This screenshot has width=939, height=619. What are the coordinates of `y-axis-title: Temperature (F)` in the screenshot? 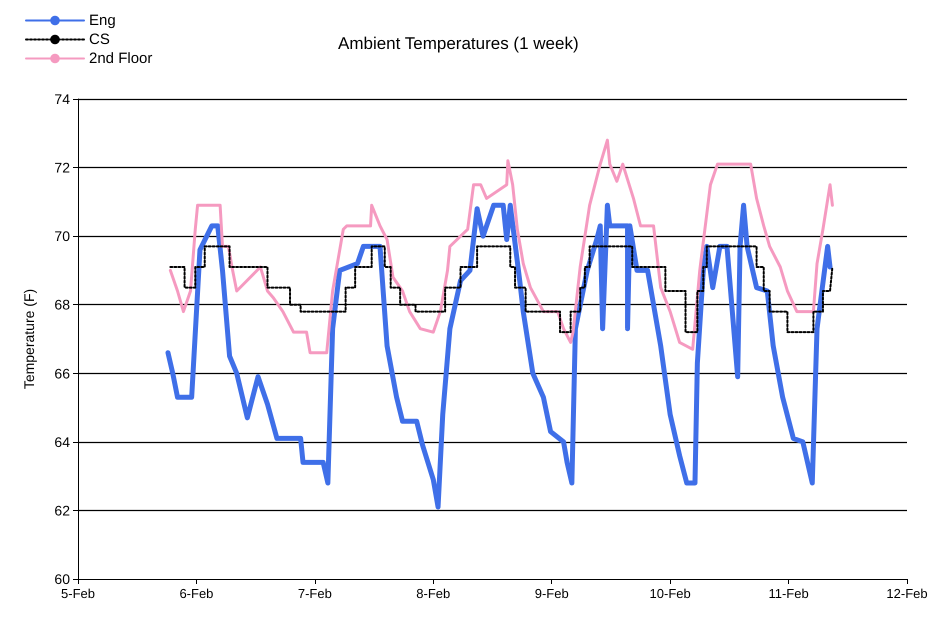 It's located at (29, 339).